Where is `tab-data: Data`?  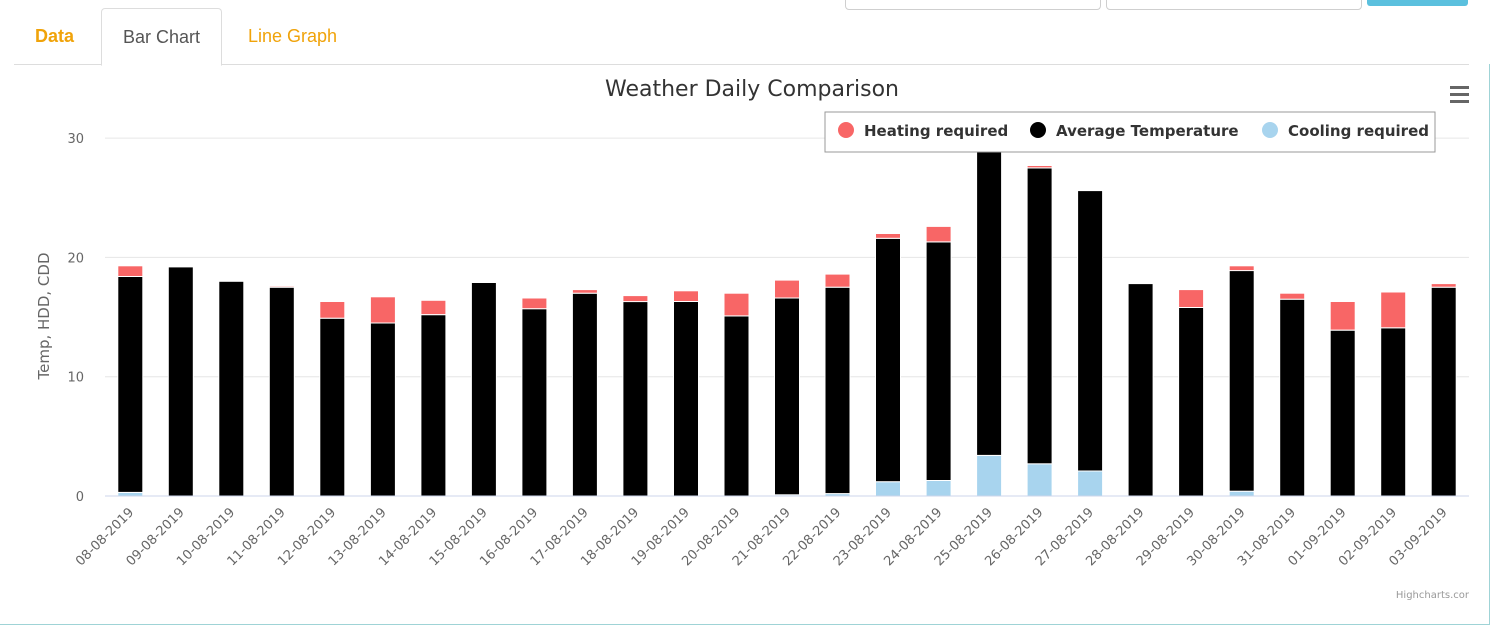 tab-data: Data is located at coordinates (55, 36).